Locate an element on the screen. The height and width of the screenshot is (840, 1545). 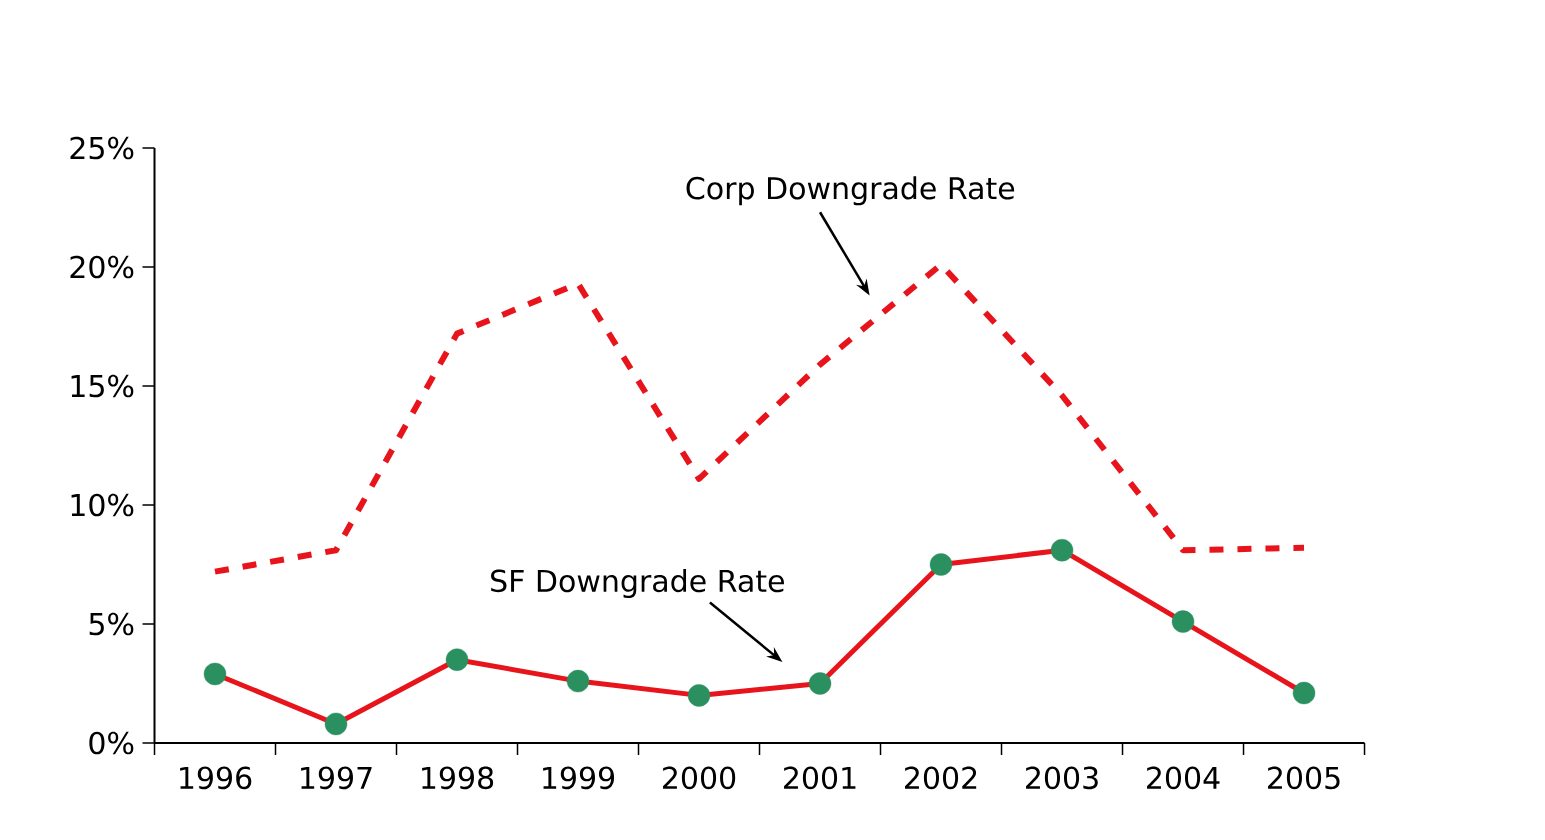
x-tick-label: 2003 is located at coordinates (1062, 778).